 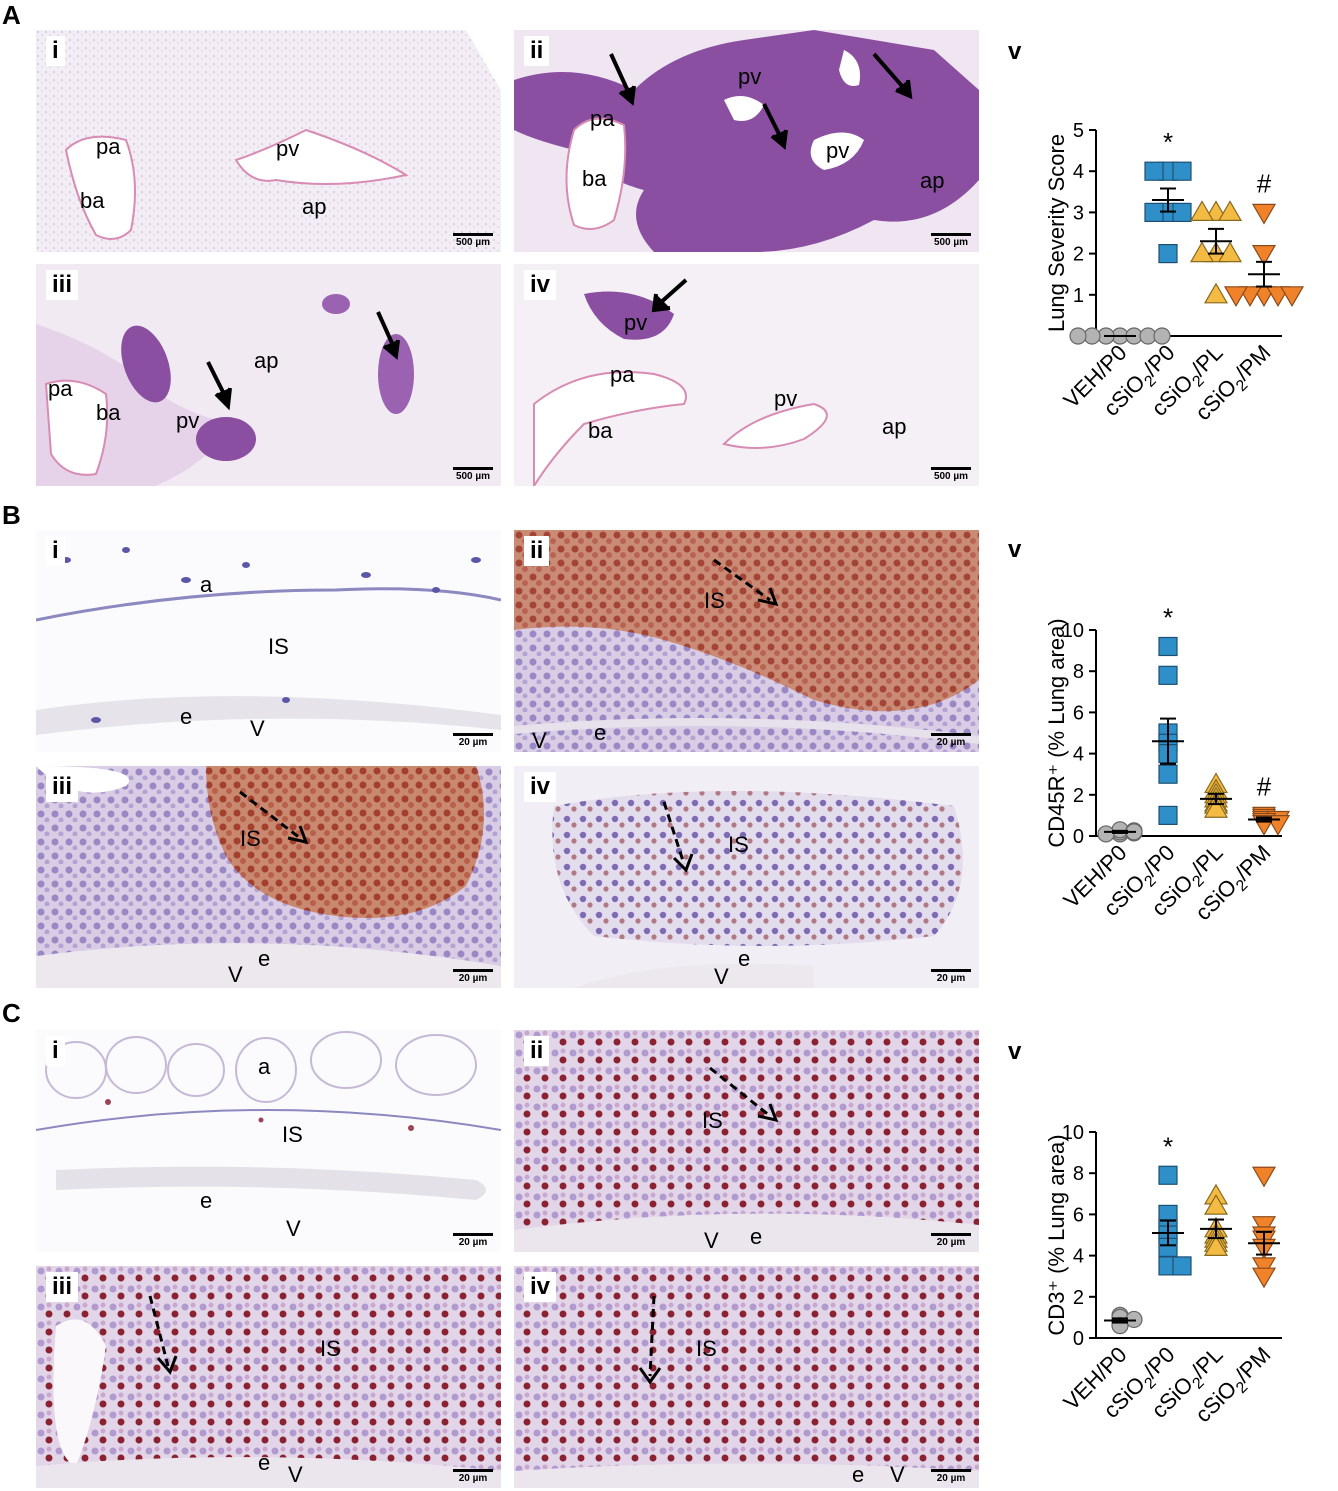 I want to click on micrograph-b-i: i a IS e V 20 µm, so click(x=268, y=641).